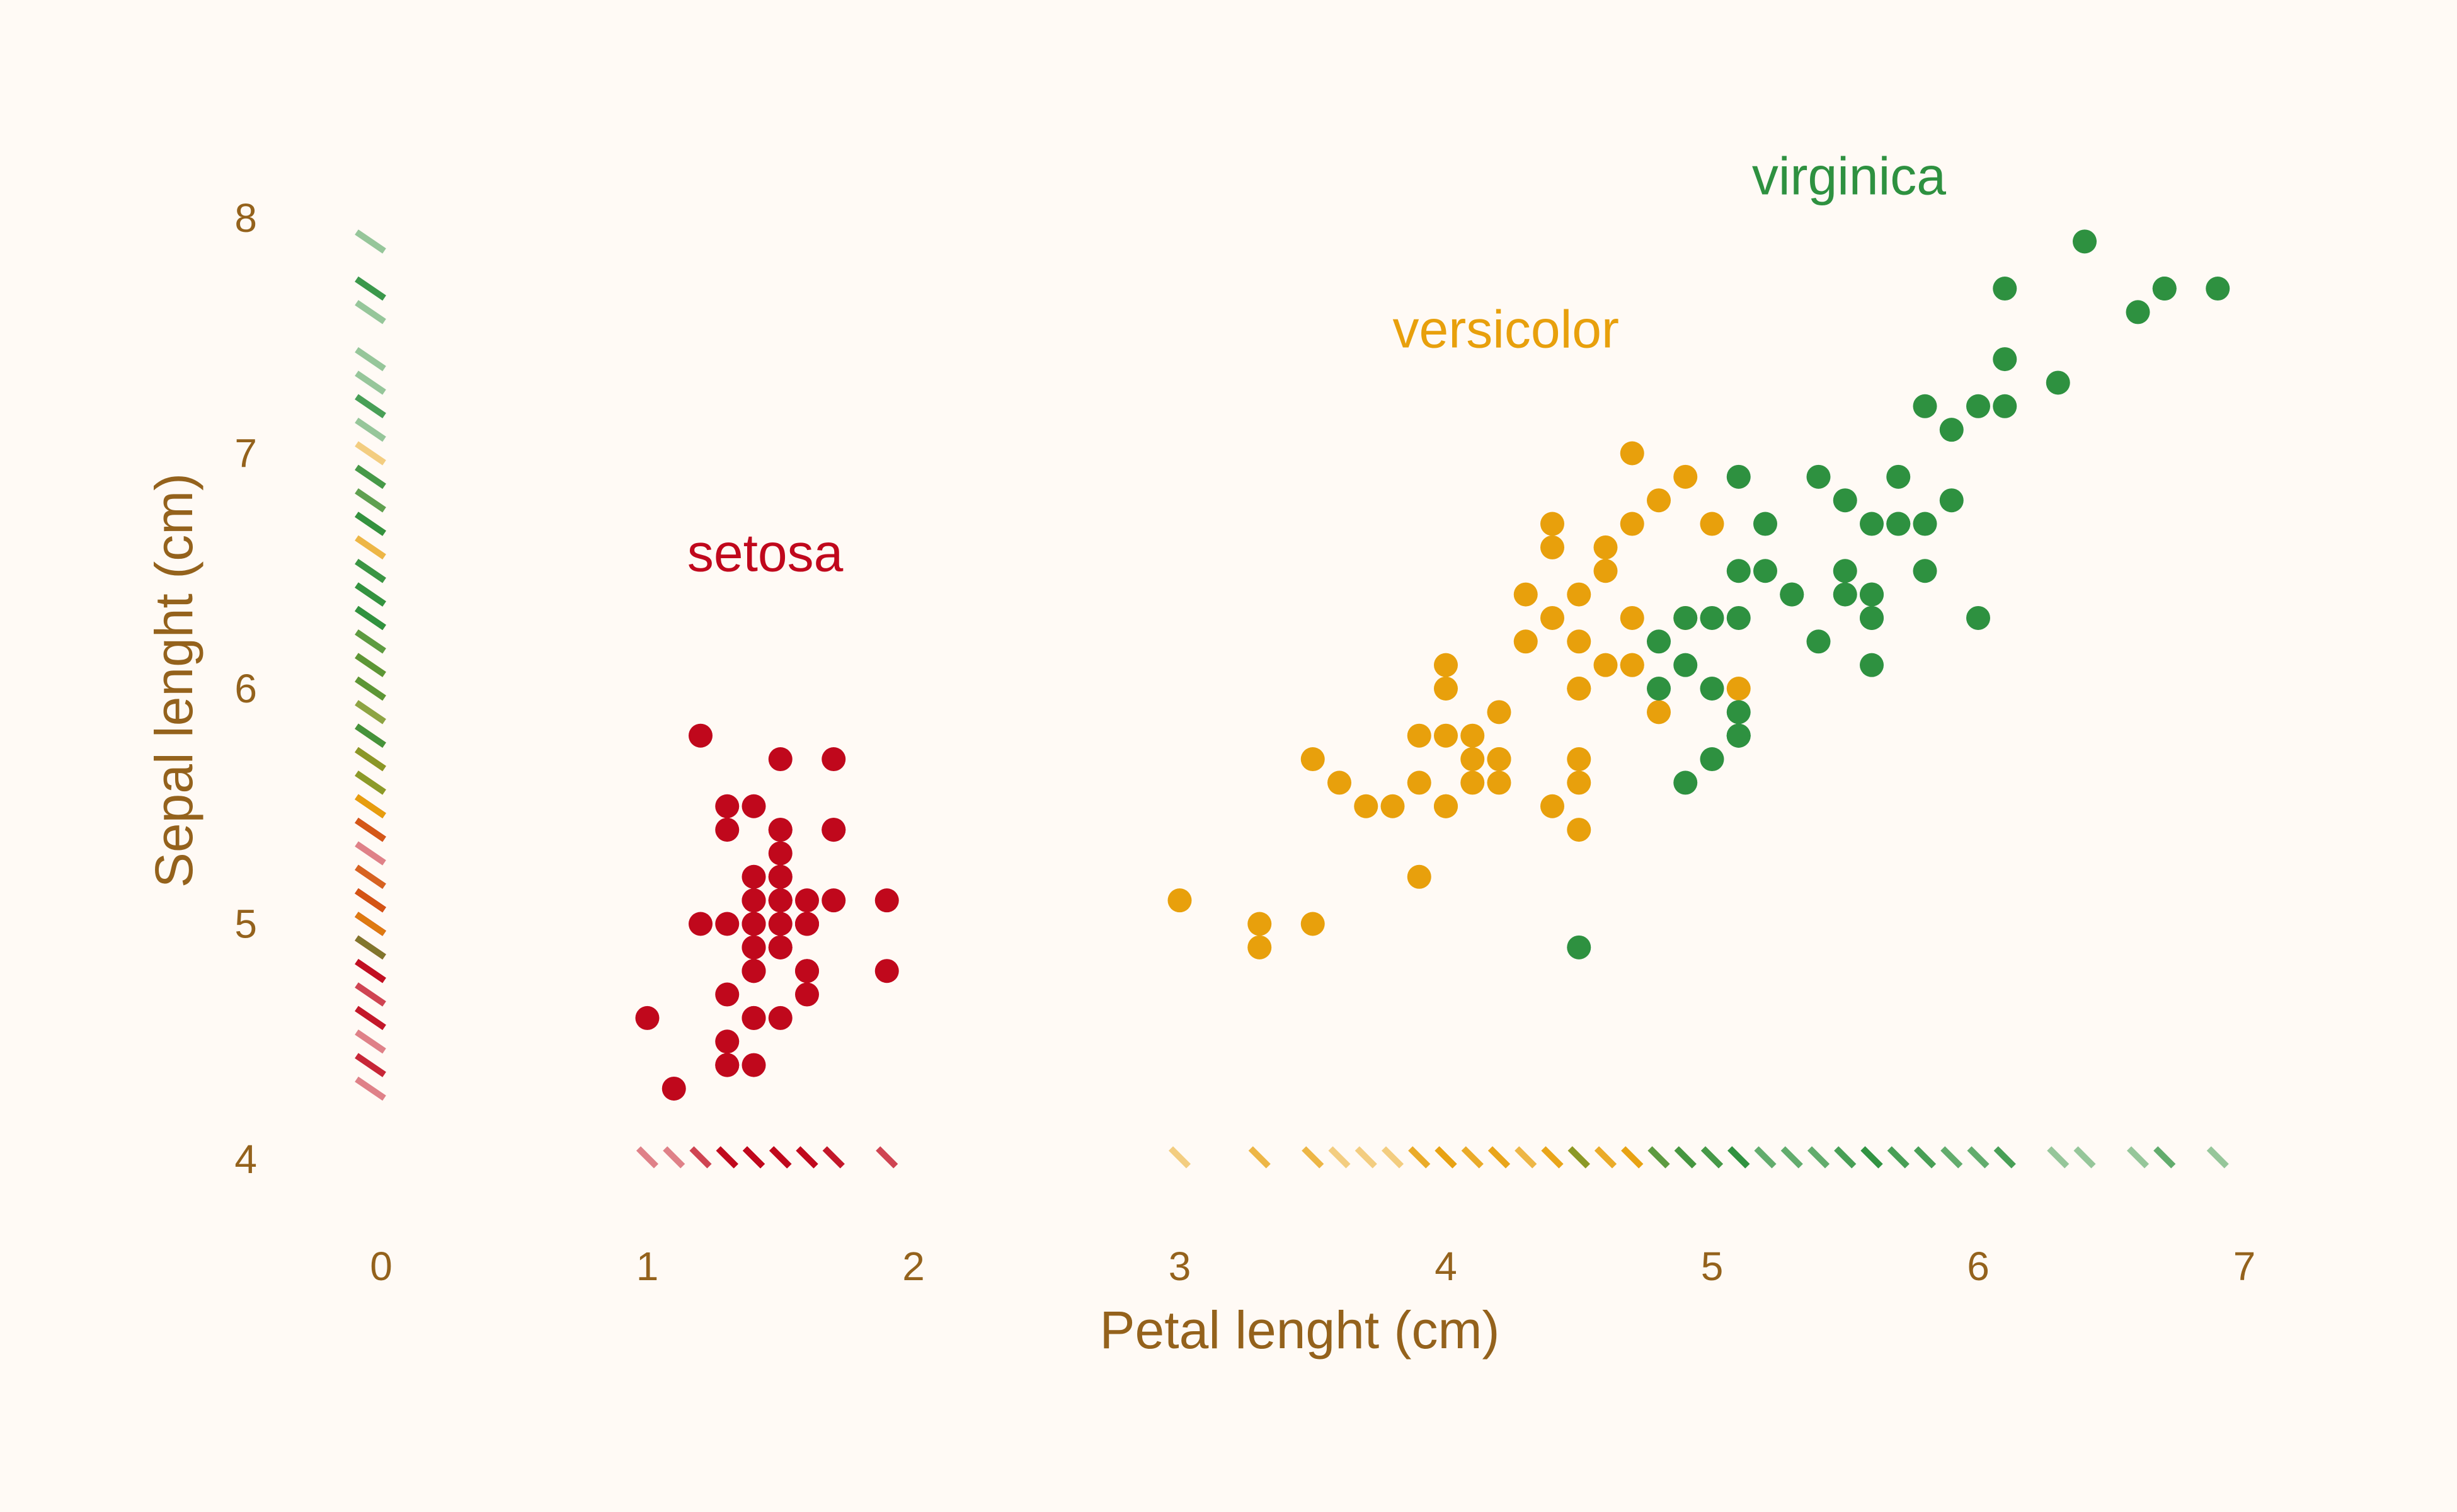 The image size is (2457, 1512). What do you see at coordinates (245, 218) in the screenshot?
I see `y-tick-label: 8` at bounding box center [245, 218].